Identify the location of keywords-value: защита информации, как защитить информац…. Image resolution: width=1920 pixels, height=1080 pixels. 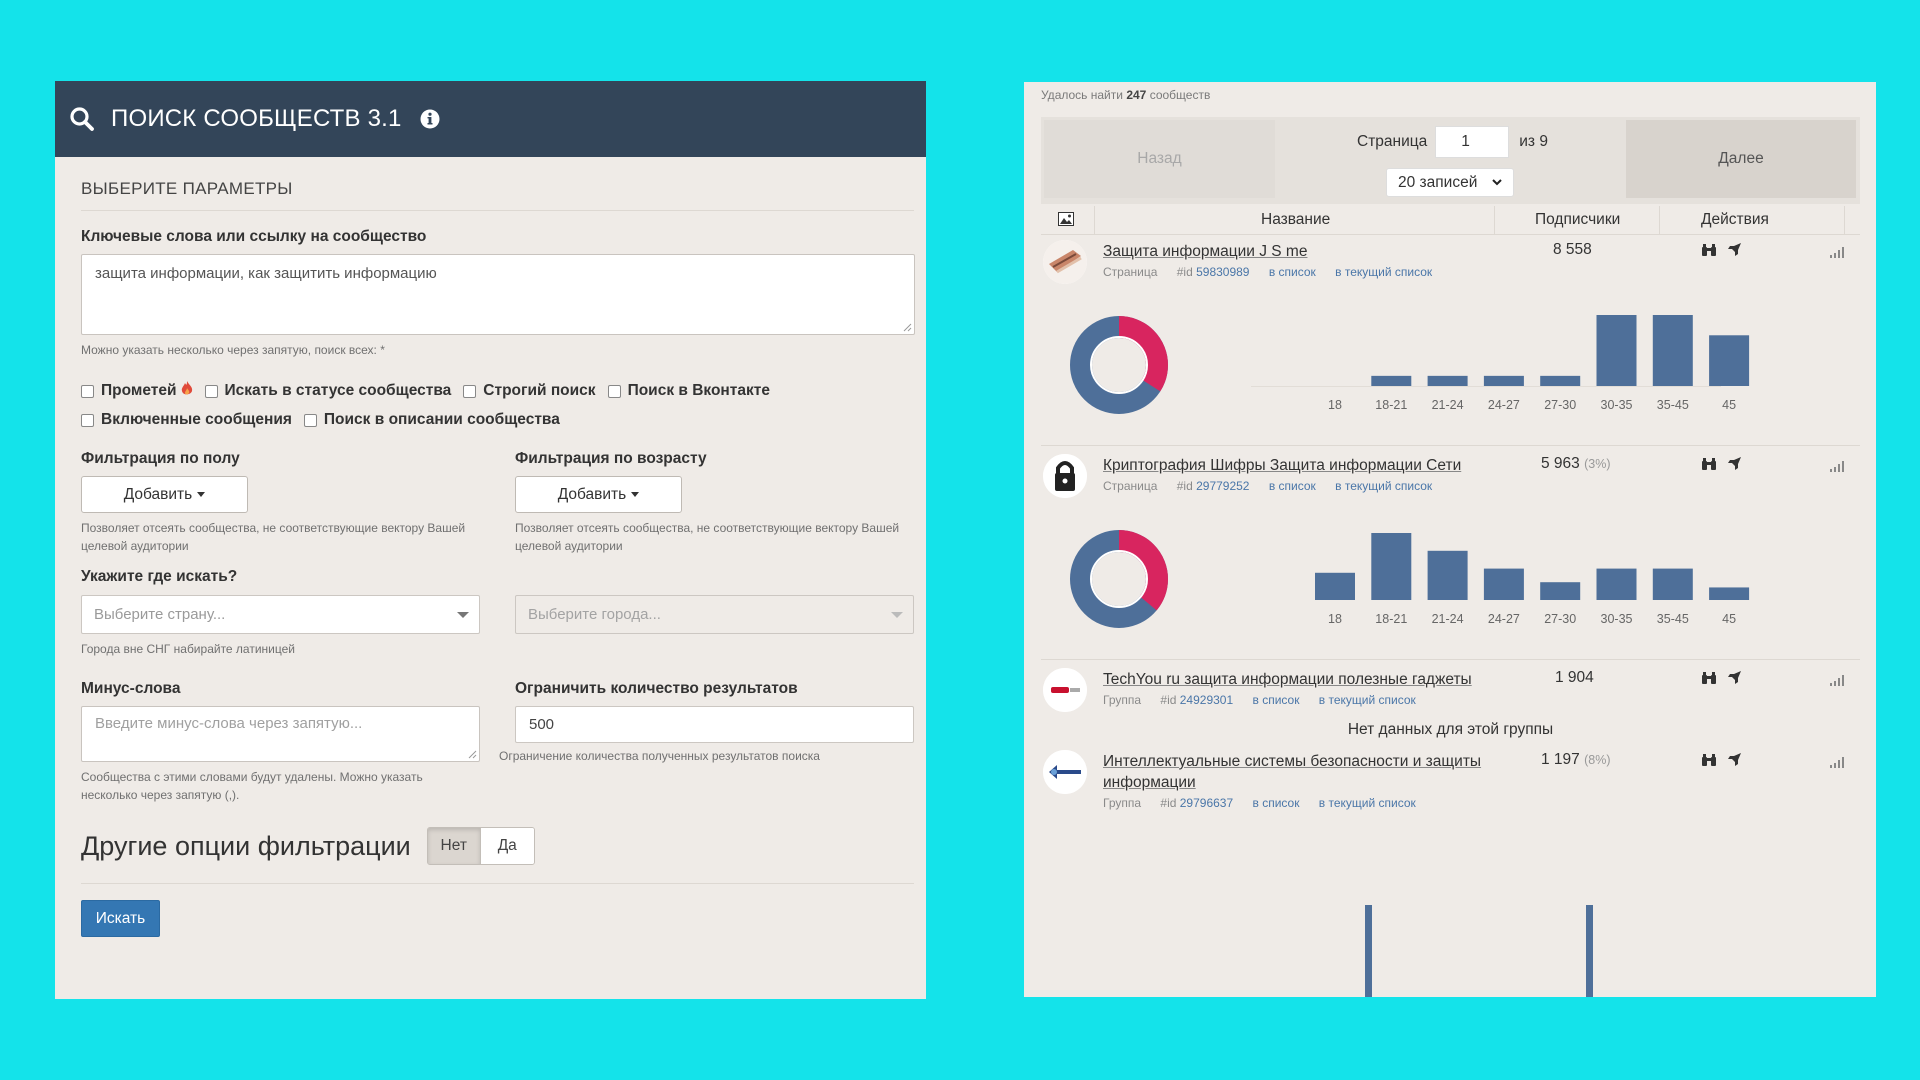
(266, 273).